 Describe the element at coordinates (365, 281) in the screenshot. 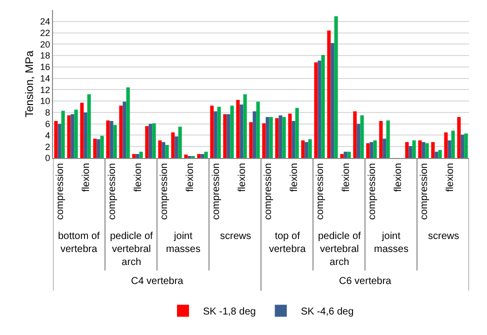

I see `text: C6 vertebra` at that location.